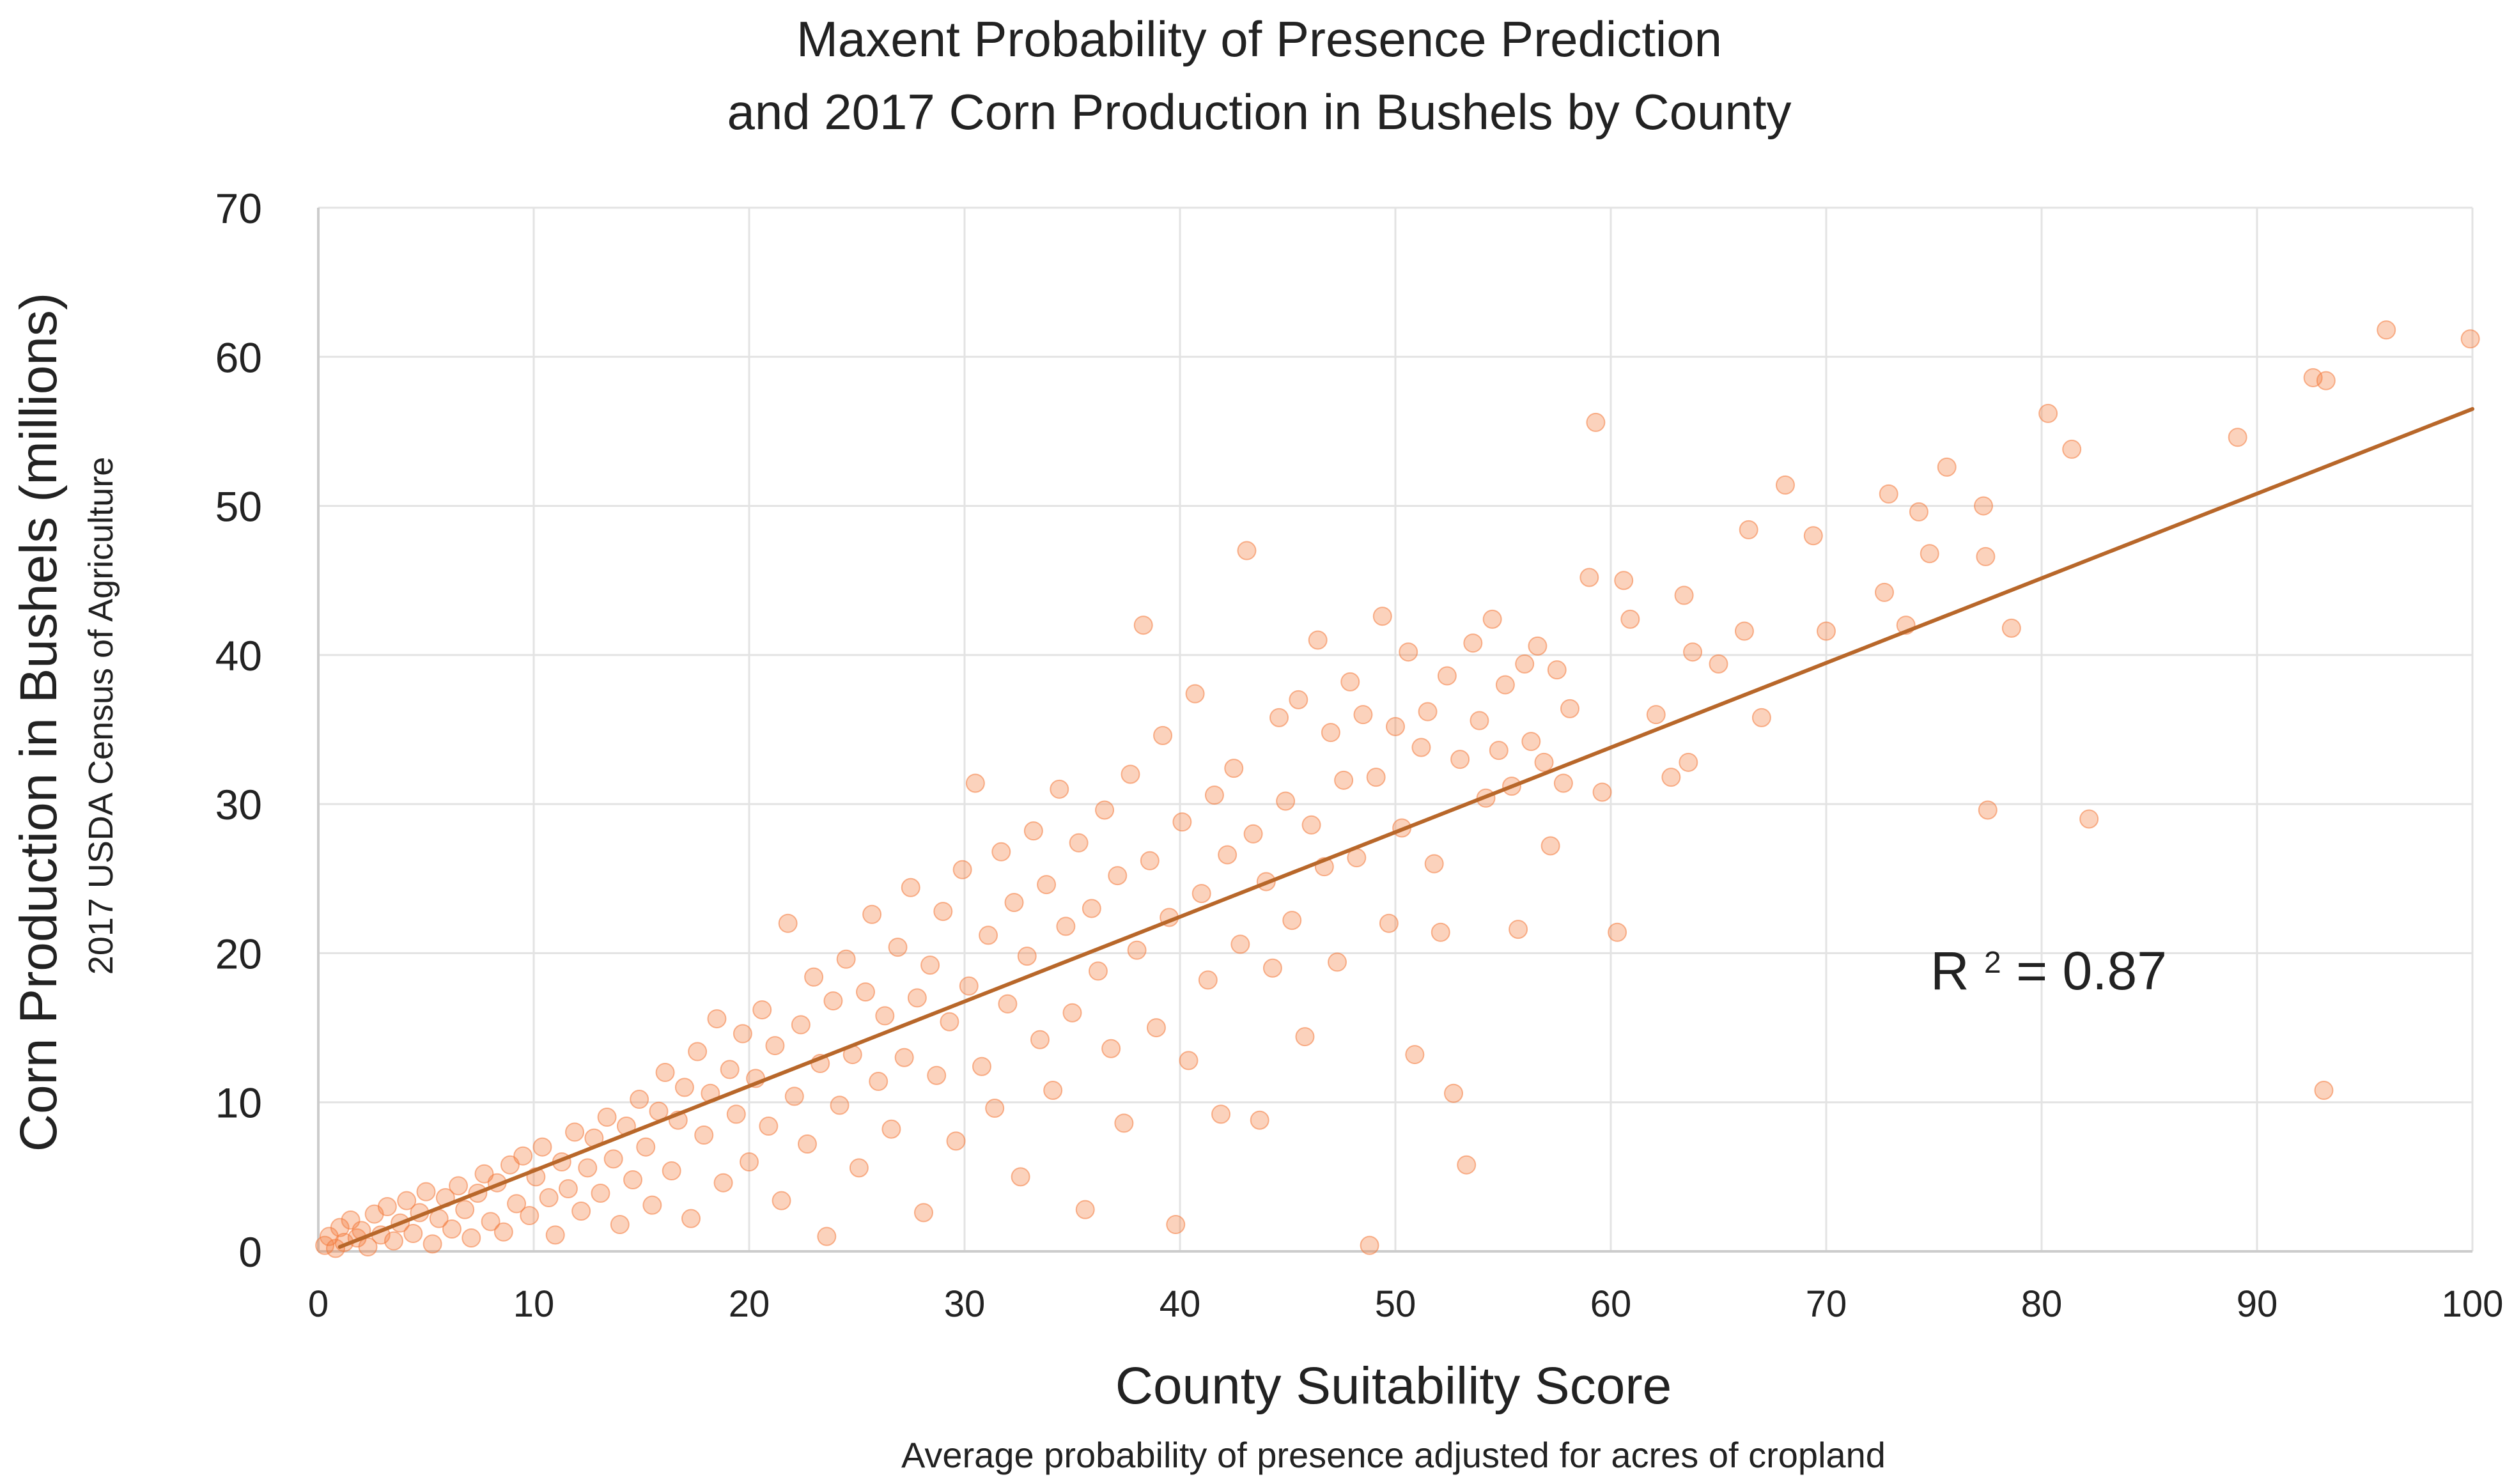  What do you see at coordinates (1393, 1386) in the screenshot?
I see `x-axis-label: County Suitability Score` at bounding box center [1393, 1386].